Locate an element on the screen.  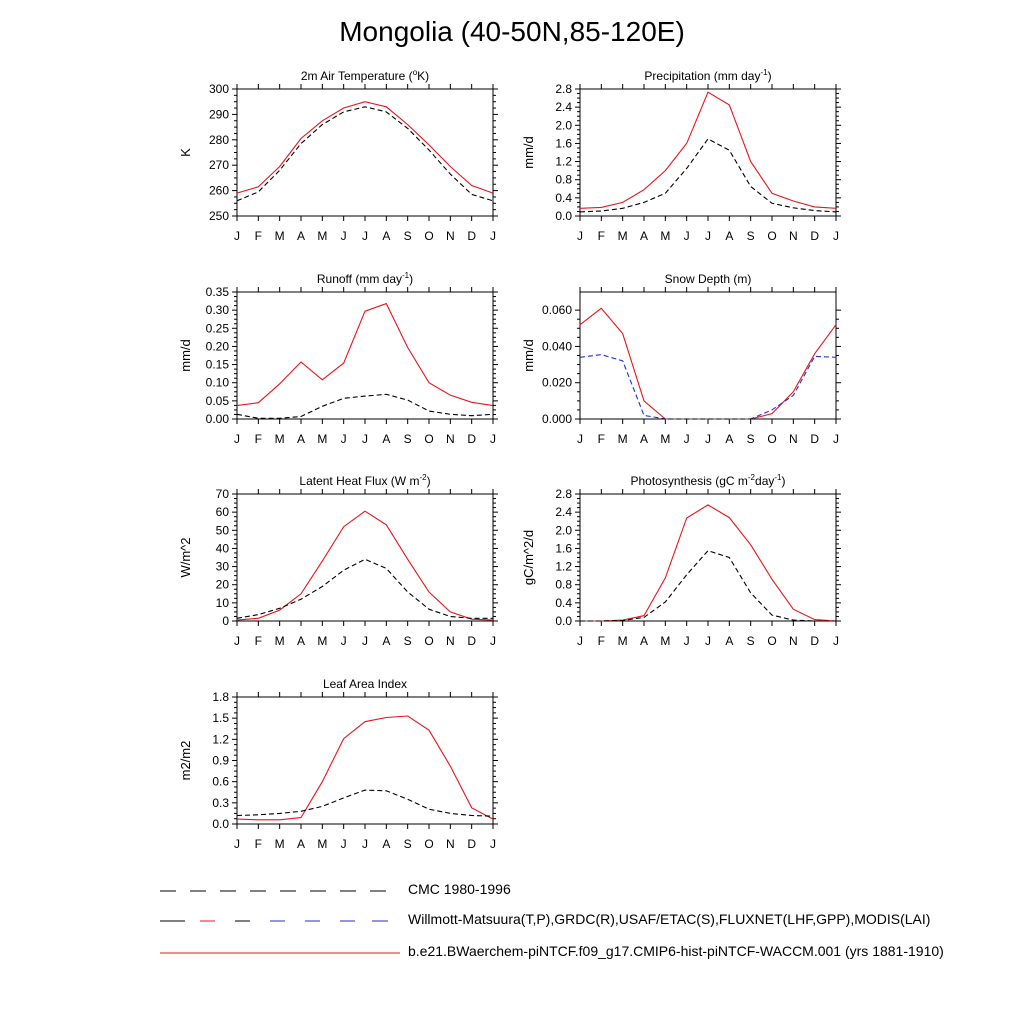
y-tick-label: 250 is located at coordinates (219, 216).